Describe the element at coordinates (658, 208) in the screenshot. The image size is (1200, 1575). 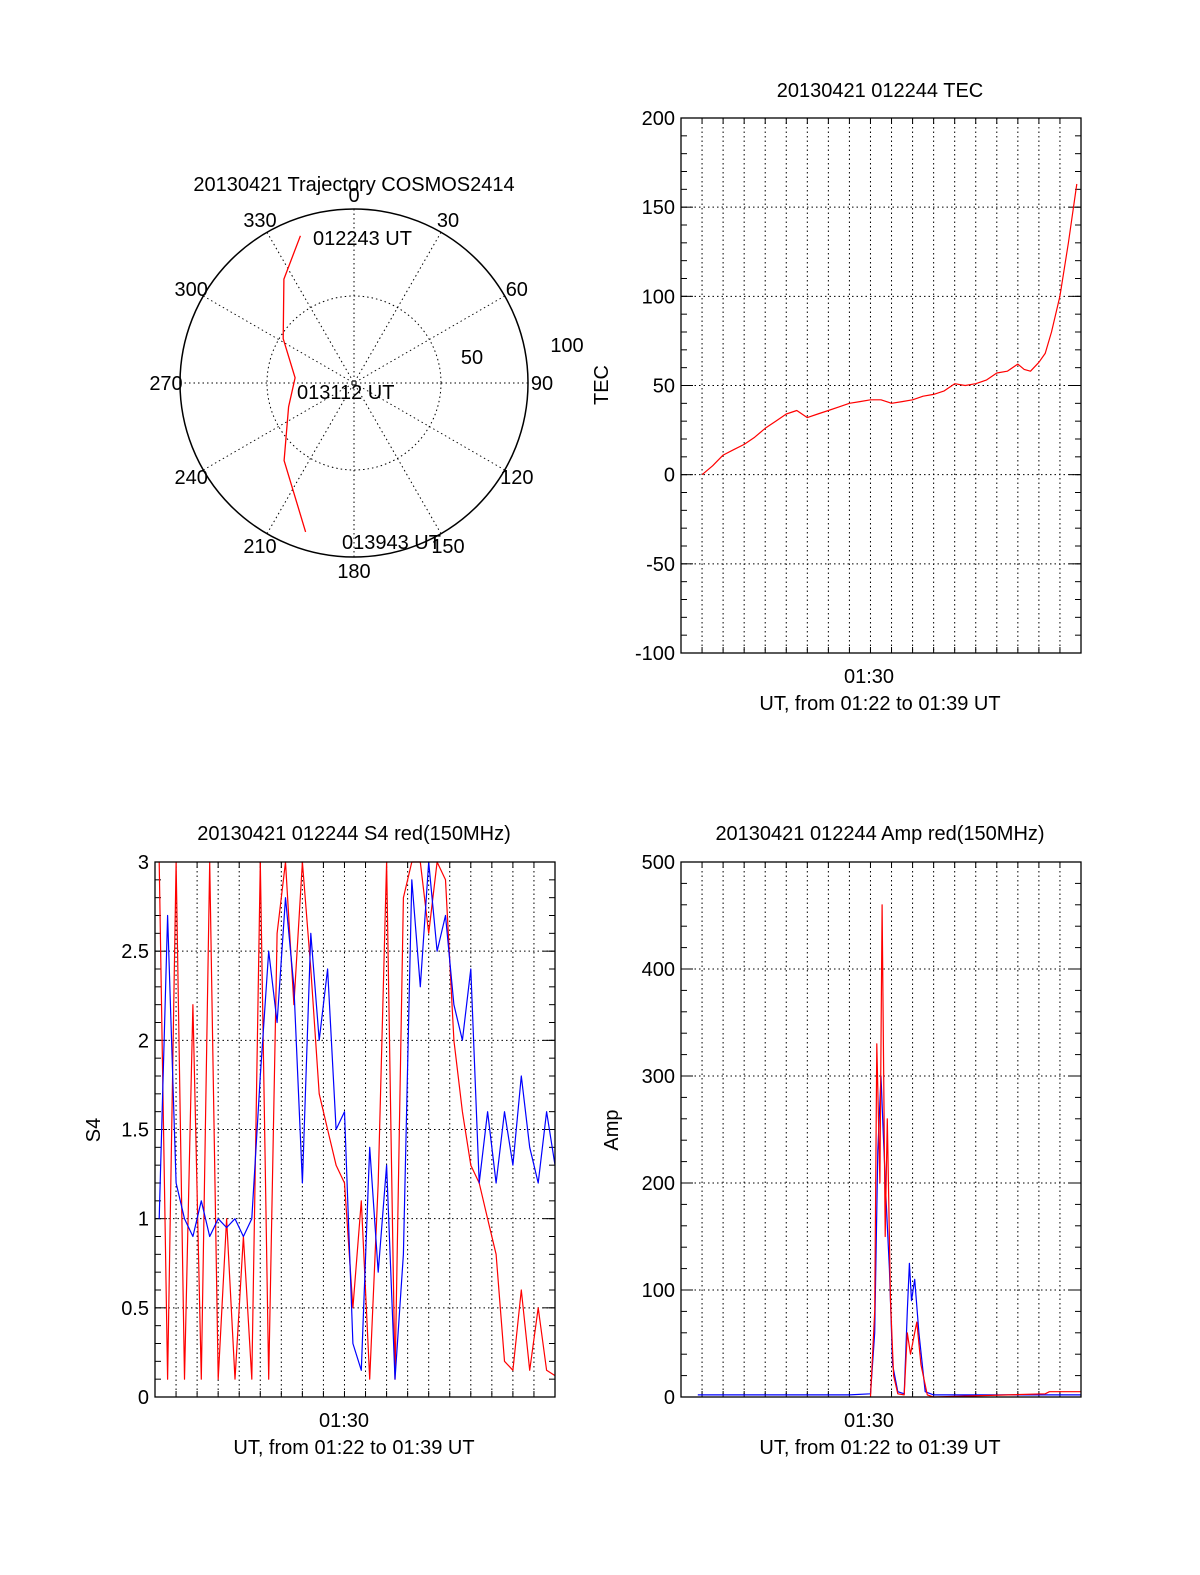
I see `y-tick-label: 150` at that location.